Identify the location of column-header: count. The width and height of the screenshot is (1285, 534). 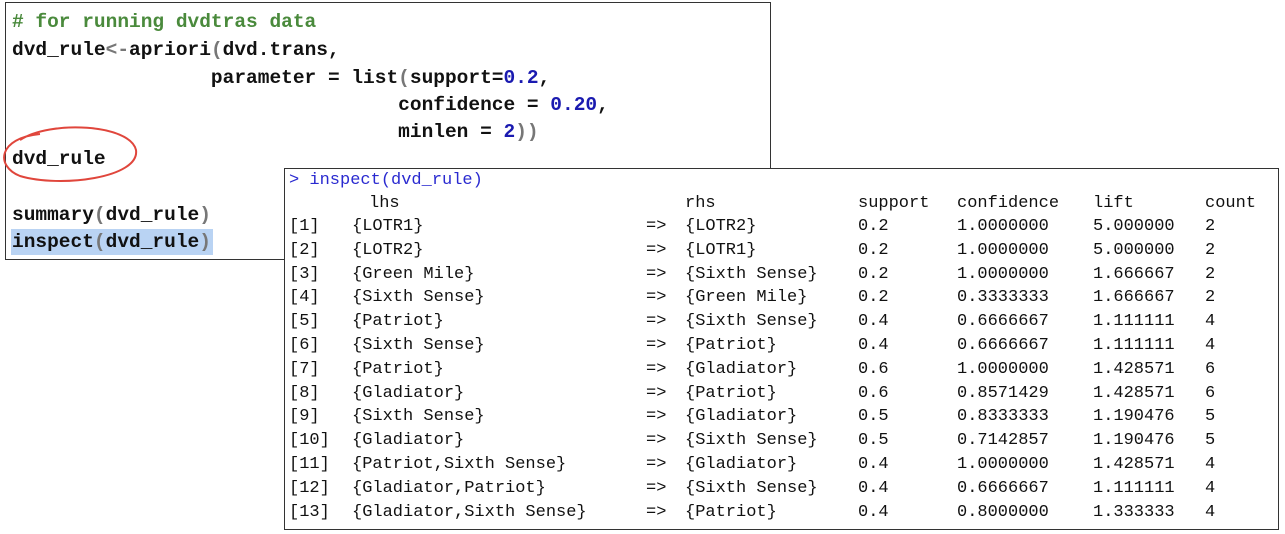
(1231, 203).